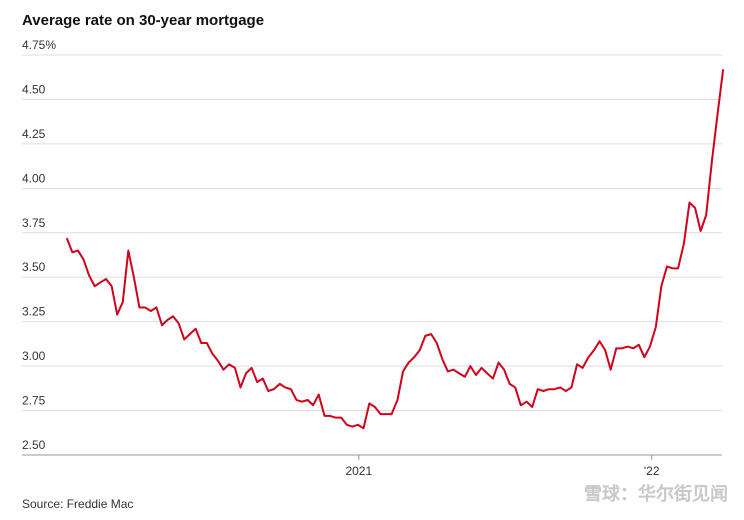  Describe the element at coordinates (34, 178) in the screenshot. I see `y-tick-label: 4.00` at that location.